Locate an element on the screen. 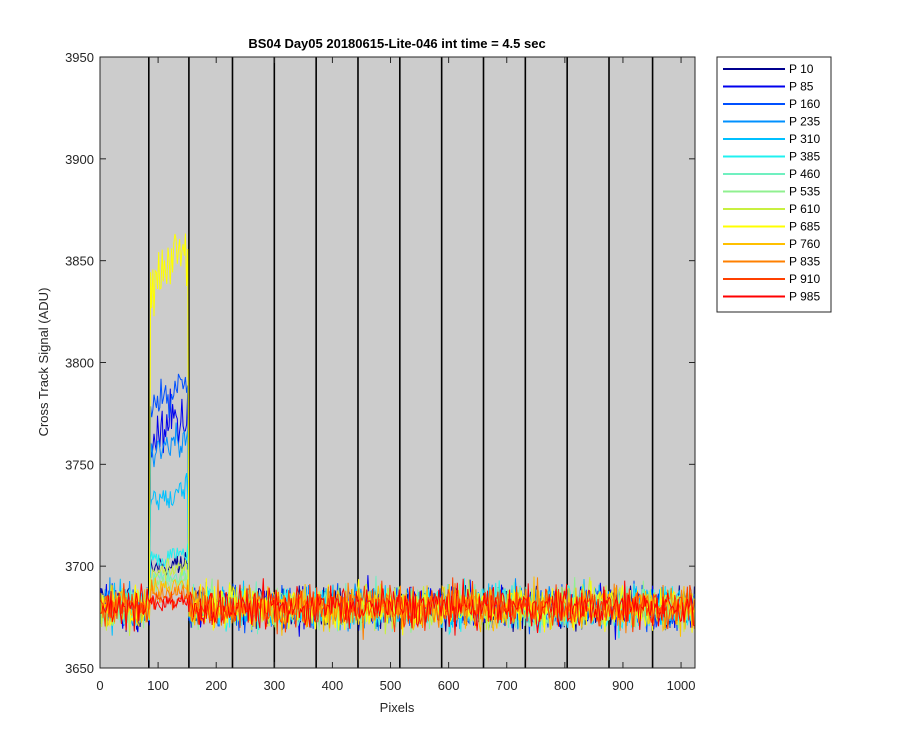  y-axis-label: Cross Track Signal (ADU) is located at coordinates (43, 362).